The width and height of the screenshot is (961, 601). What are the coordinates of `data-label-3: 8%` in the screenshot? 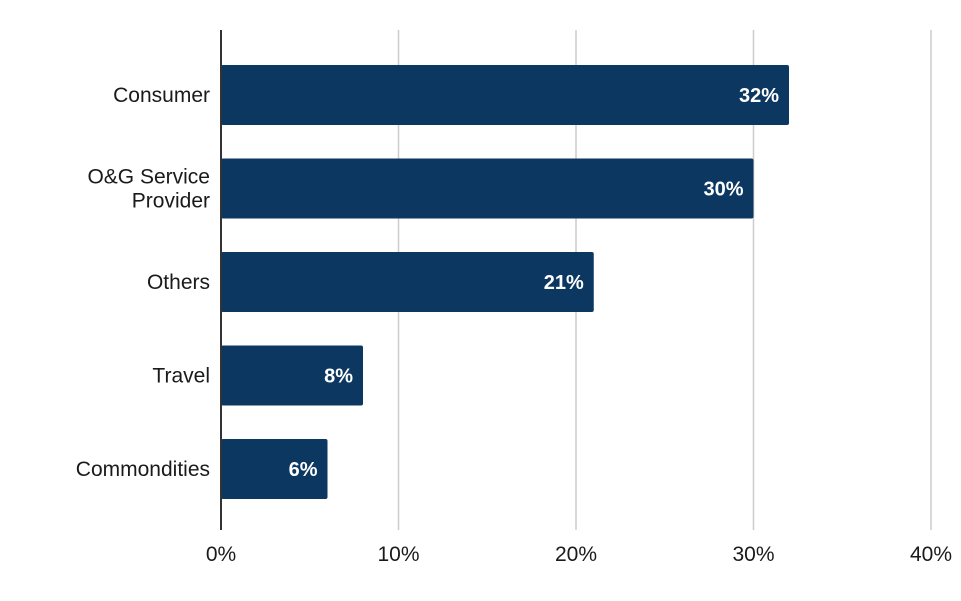 It's located at (338, 377).